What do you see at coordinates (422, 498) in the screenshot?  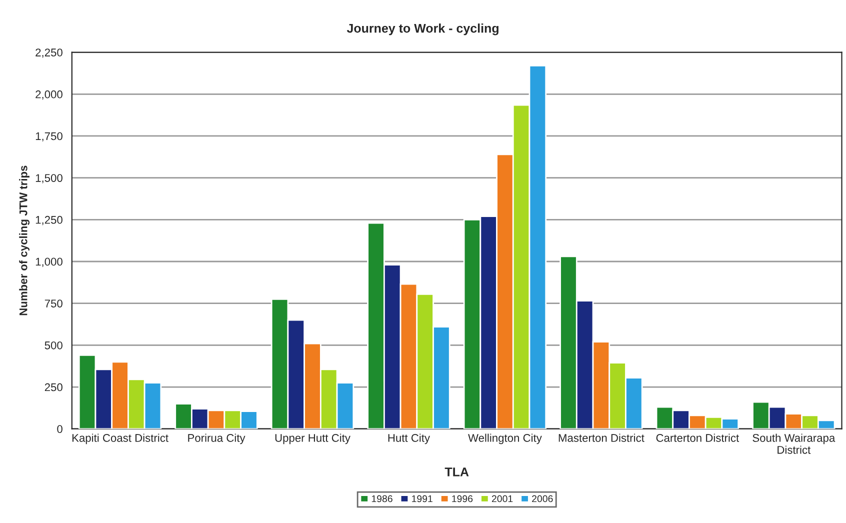 I see `legend-label: 1991` at bounding box center [422, 498].